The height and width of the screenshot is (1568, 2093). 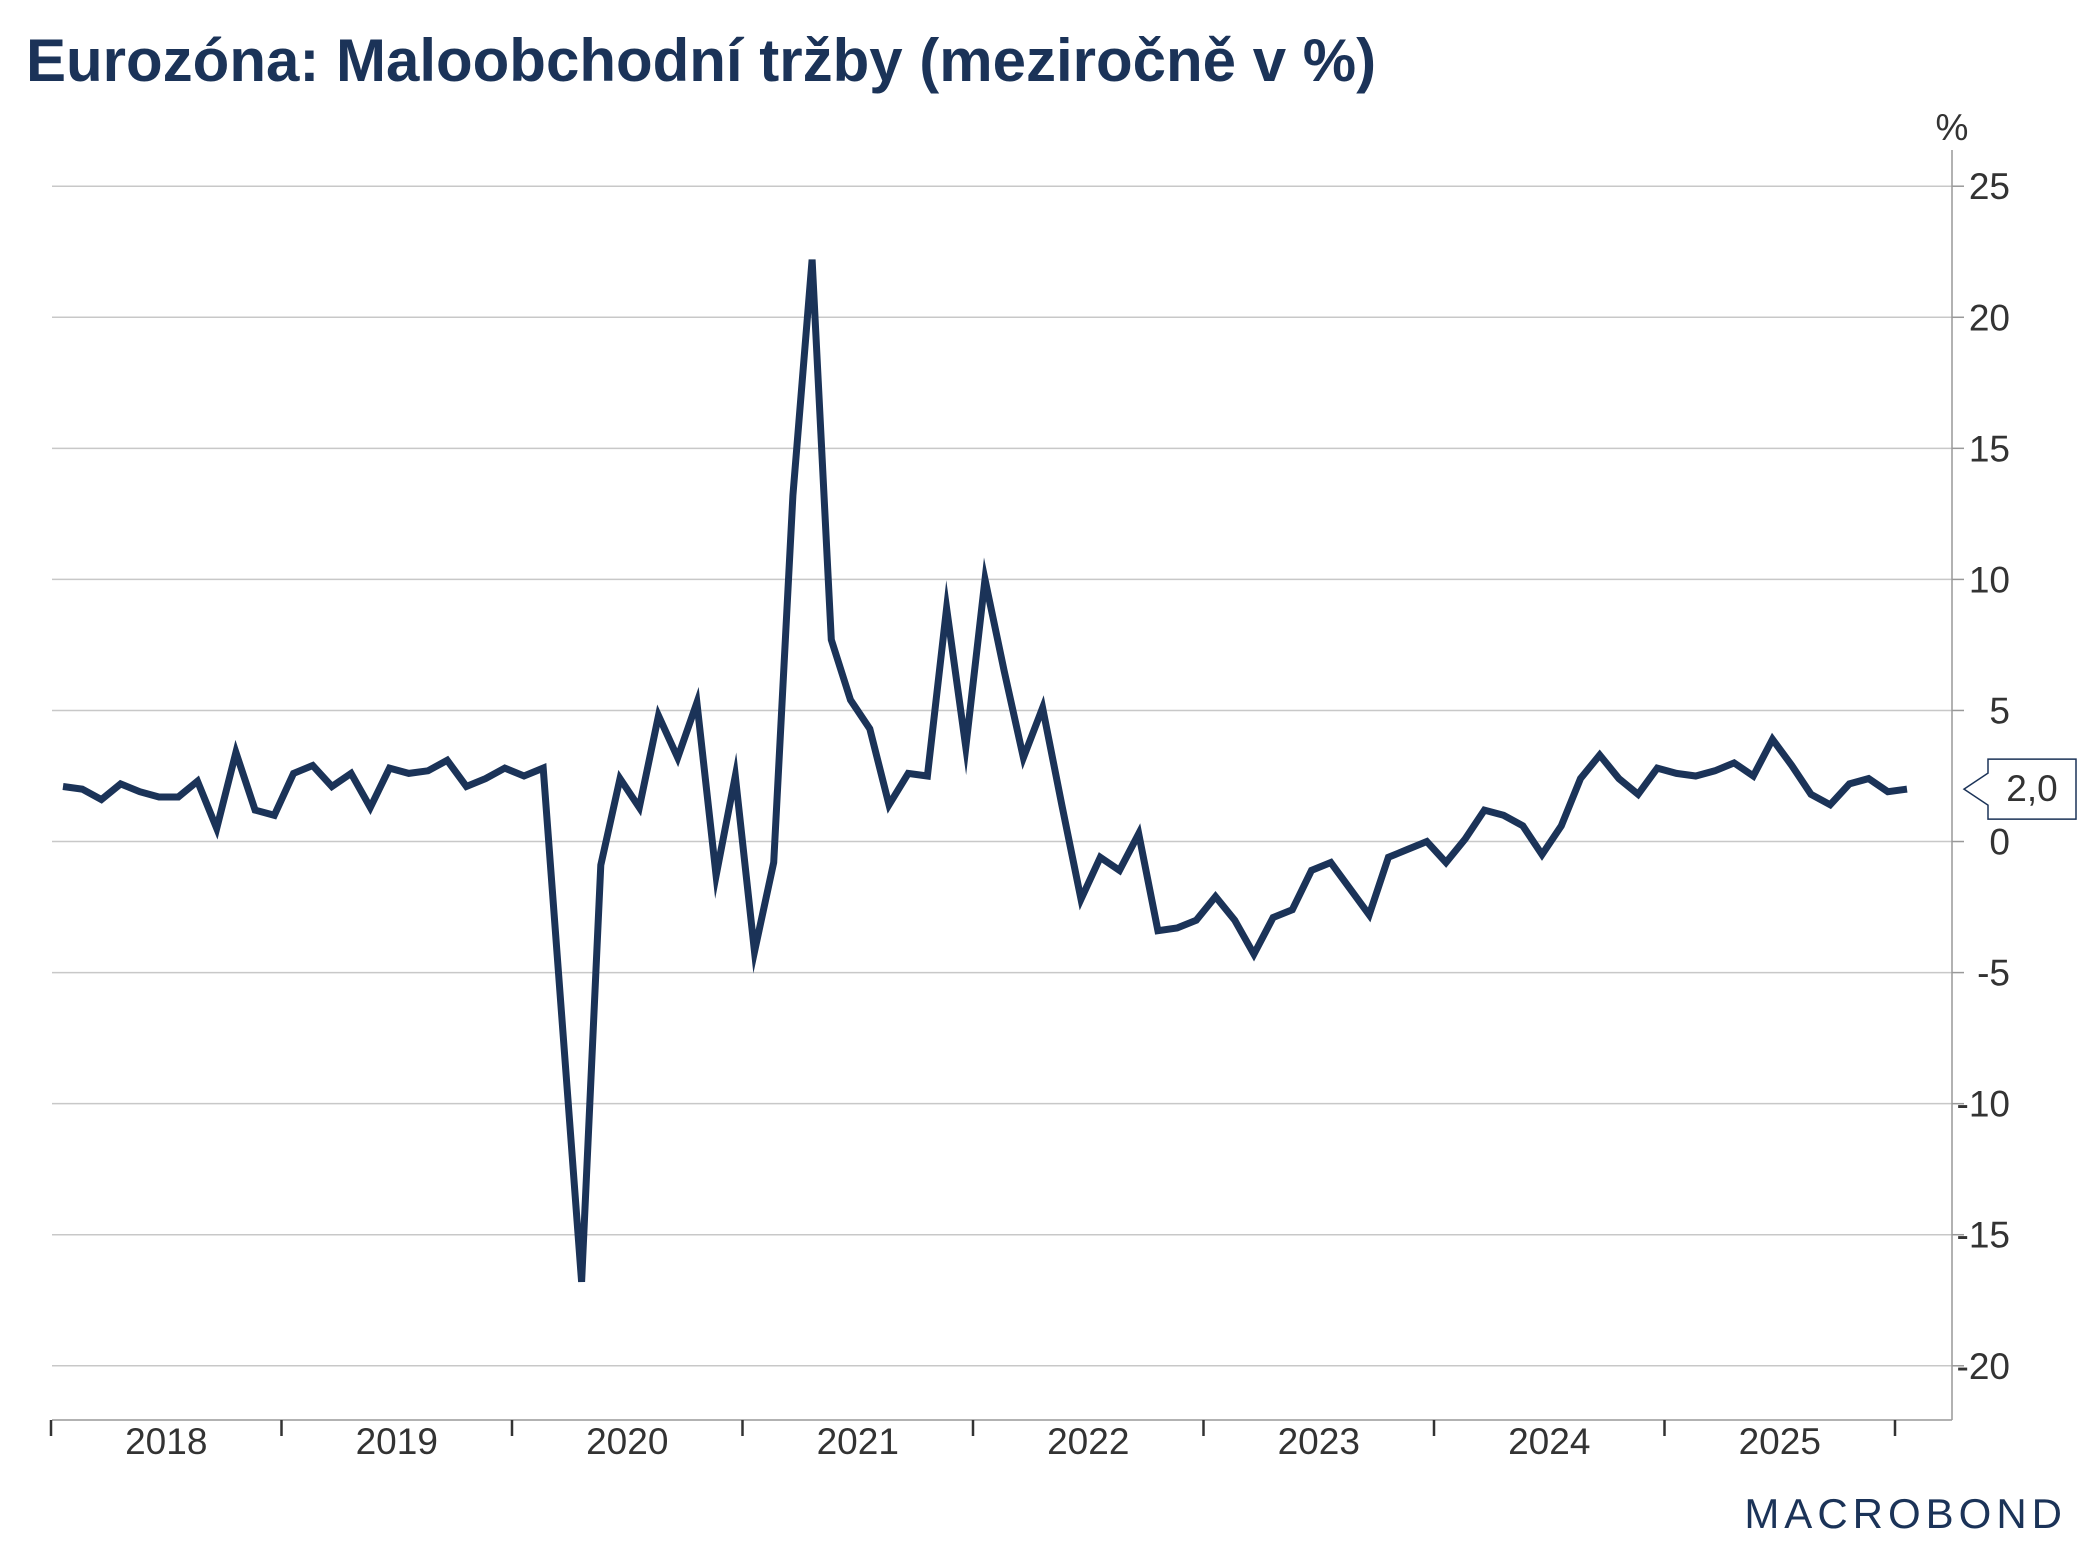 I want to click on y-tick-label: -5, so click(x=1993, y=973).